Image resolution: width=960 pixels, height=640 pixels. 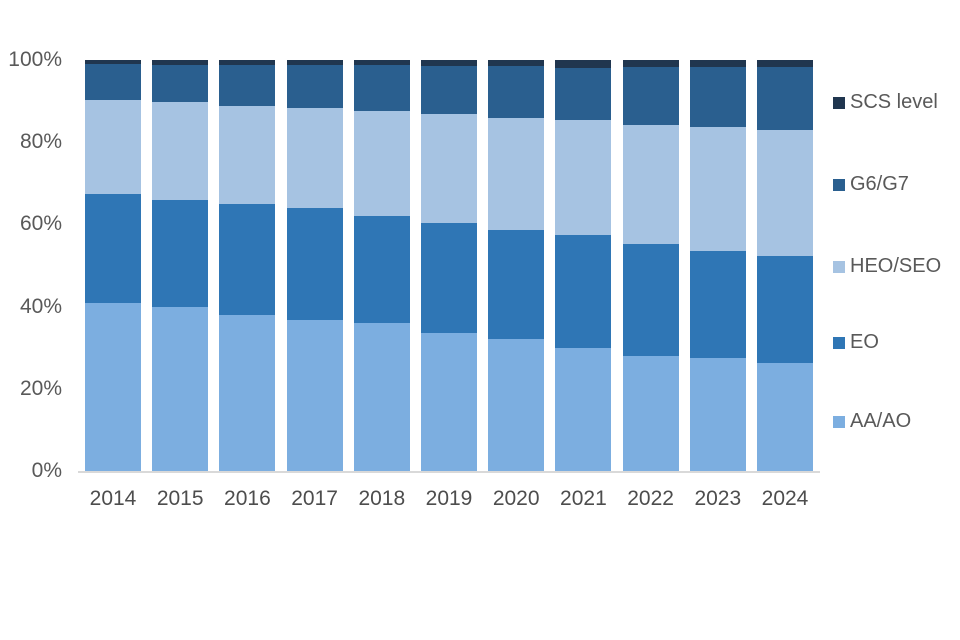 I want to click on legend-label: SCS level, so click(x=894, y=102).